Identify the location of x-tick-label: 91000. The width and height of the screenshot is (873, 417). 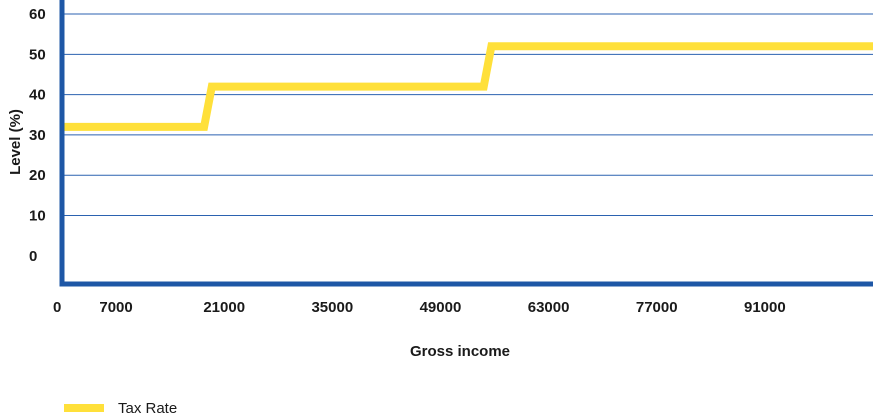
(765, 307).